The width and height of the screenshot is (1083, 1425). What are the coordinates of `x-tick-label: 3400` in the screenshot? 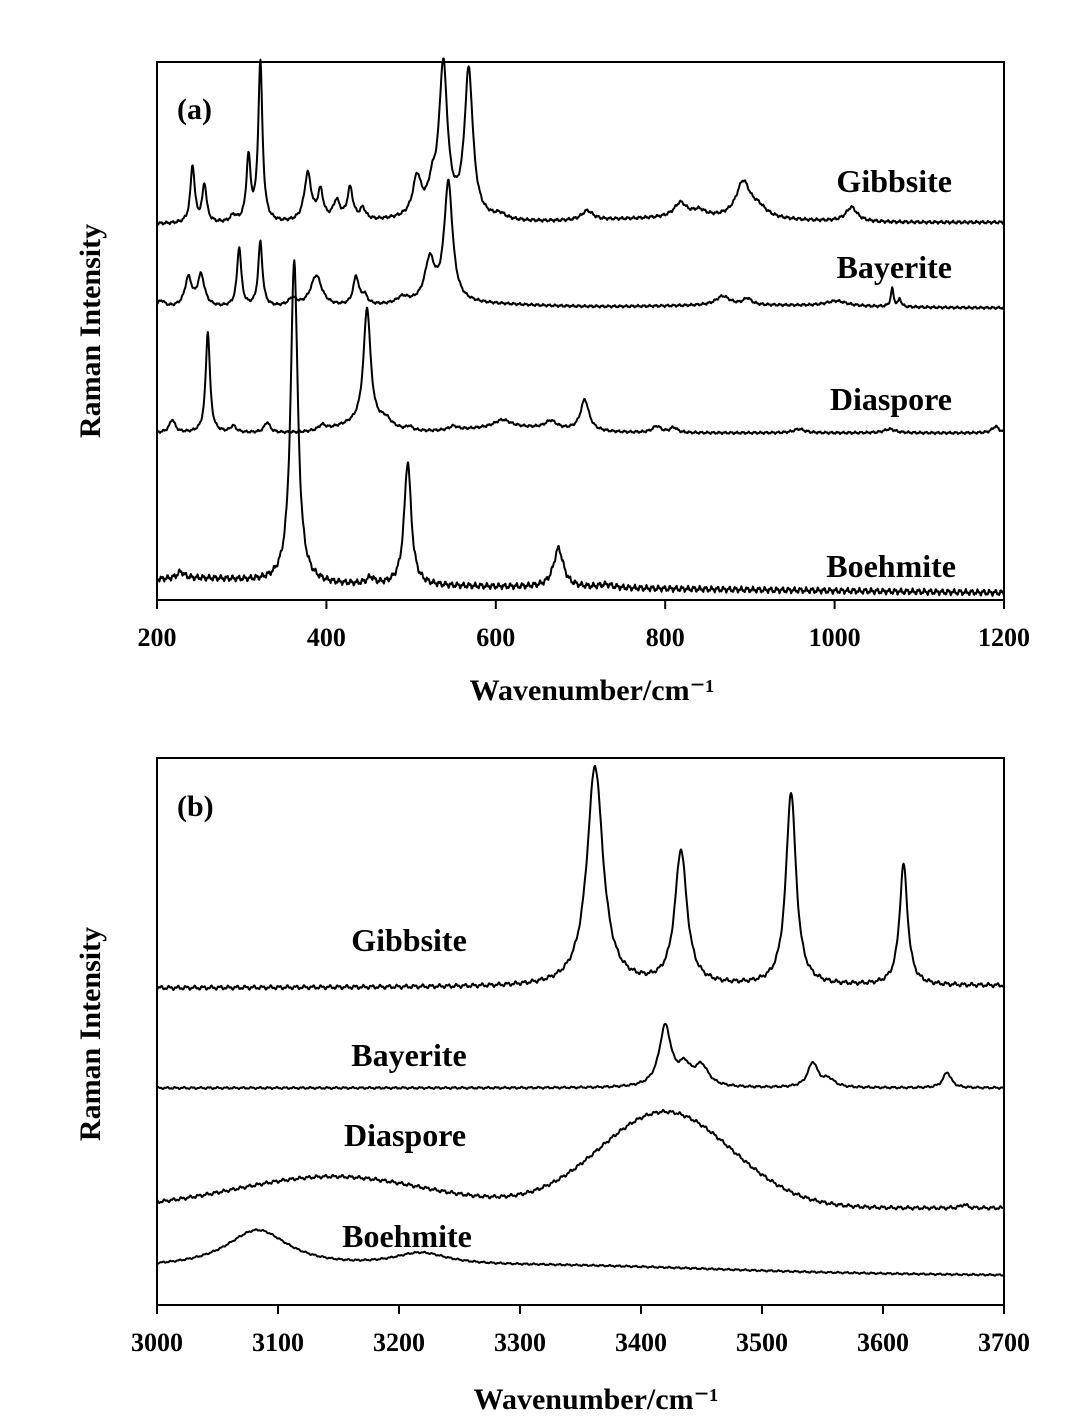 It's located at (641, 1342).